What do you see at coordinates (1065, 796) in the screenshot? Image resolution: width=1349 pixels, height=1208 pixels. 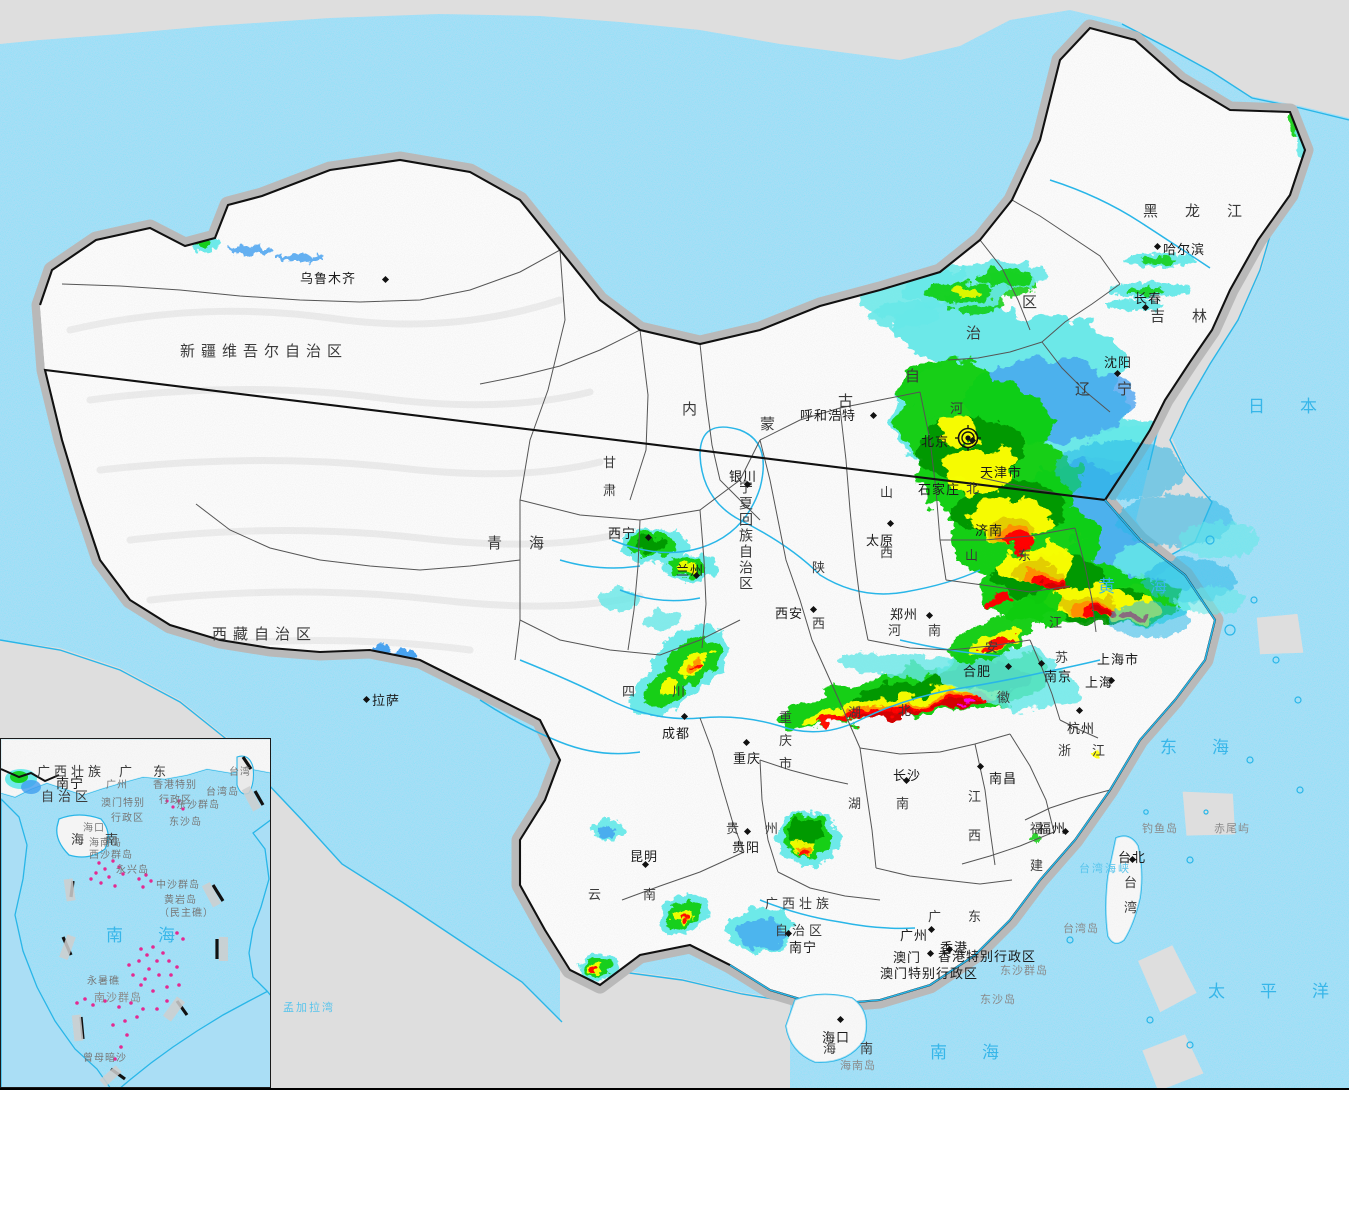 I see `echo-zhejiang` at bounding box center [1065, 796].